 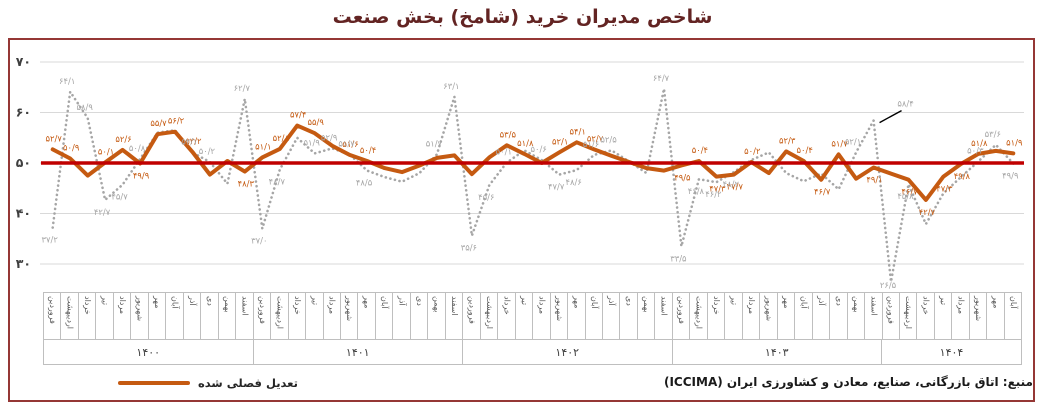 What do you see at coordinates (154, 383) in the screenshot?
I see `legend-adjusted-swatch` at bounding box center [154, 383].